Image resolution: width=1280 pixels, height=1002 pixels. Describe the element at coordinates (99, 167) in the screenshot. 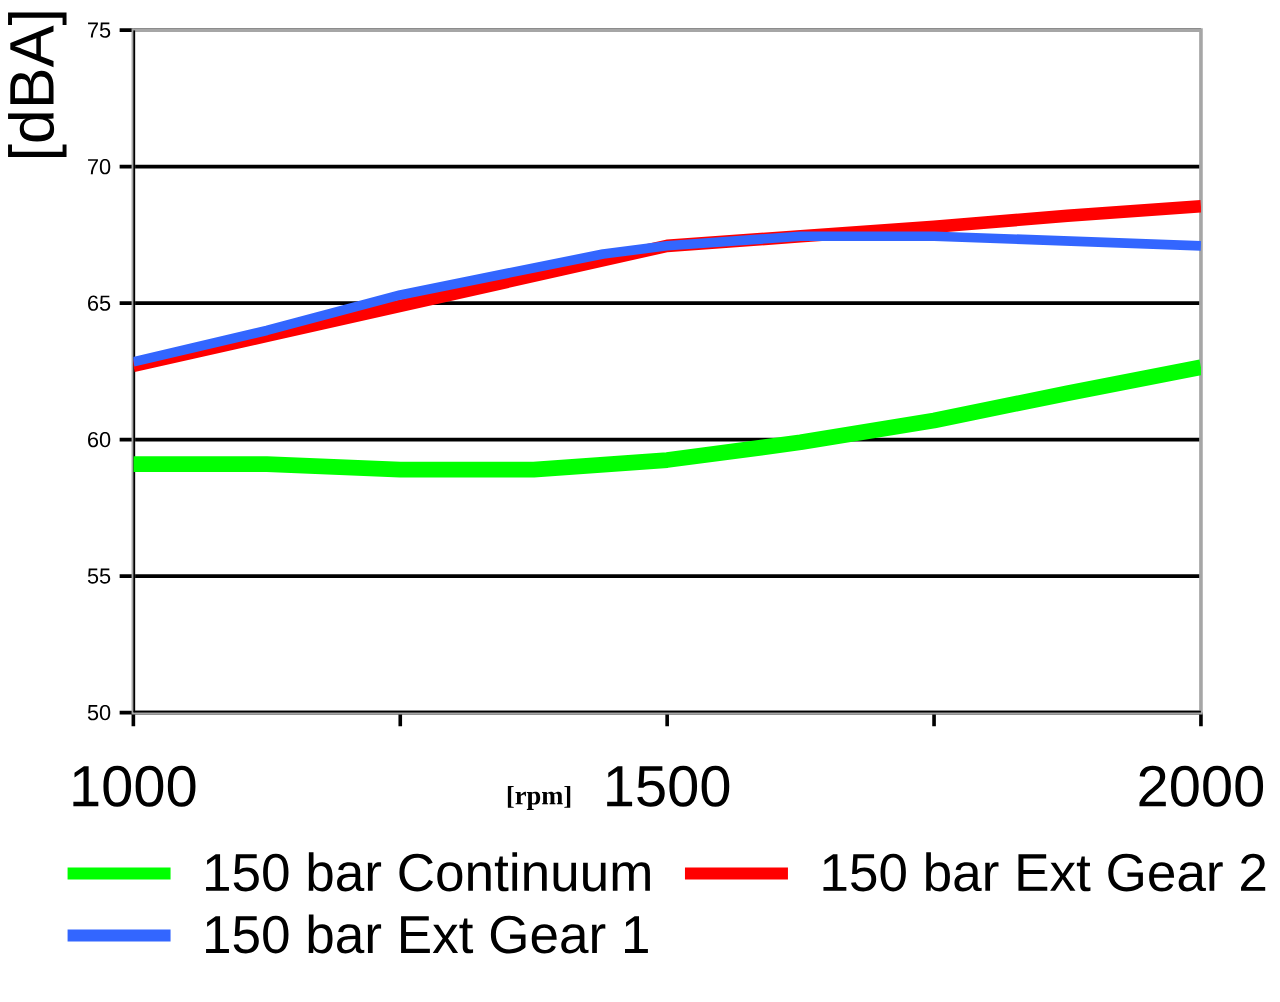

I see `y-tick-label: 70` at that location.